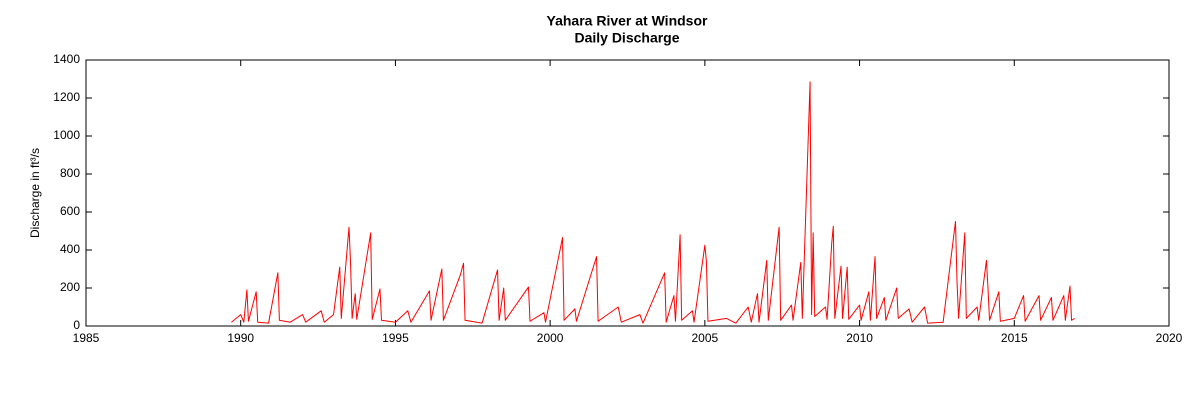 This screenshot has width=1200, height=400. What do you see at coordinates (705, 338) in the screenshot?
I see `x-tick-label: 2005` at bounding box center [705, 338].